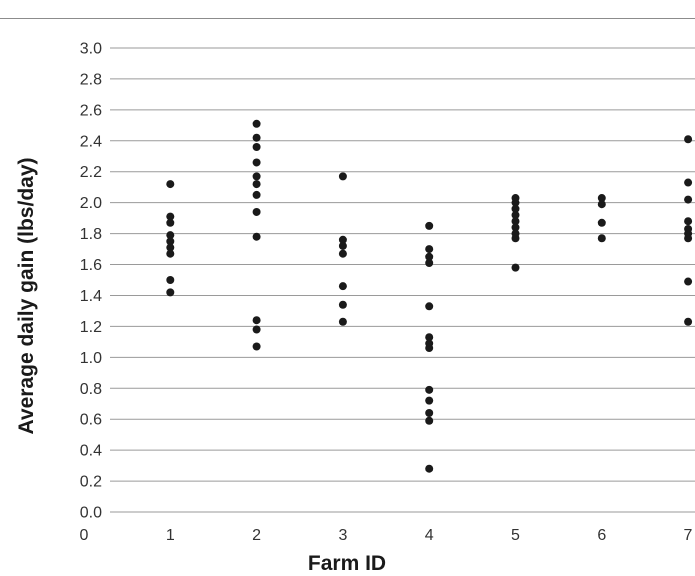  What do you see at coordinates (91, 203) in the screenshot?
I see `y-tick-label: 2.0` at bounding box center [91, 203].